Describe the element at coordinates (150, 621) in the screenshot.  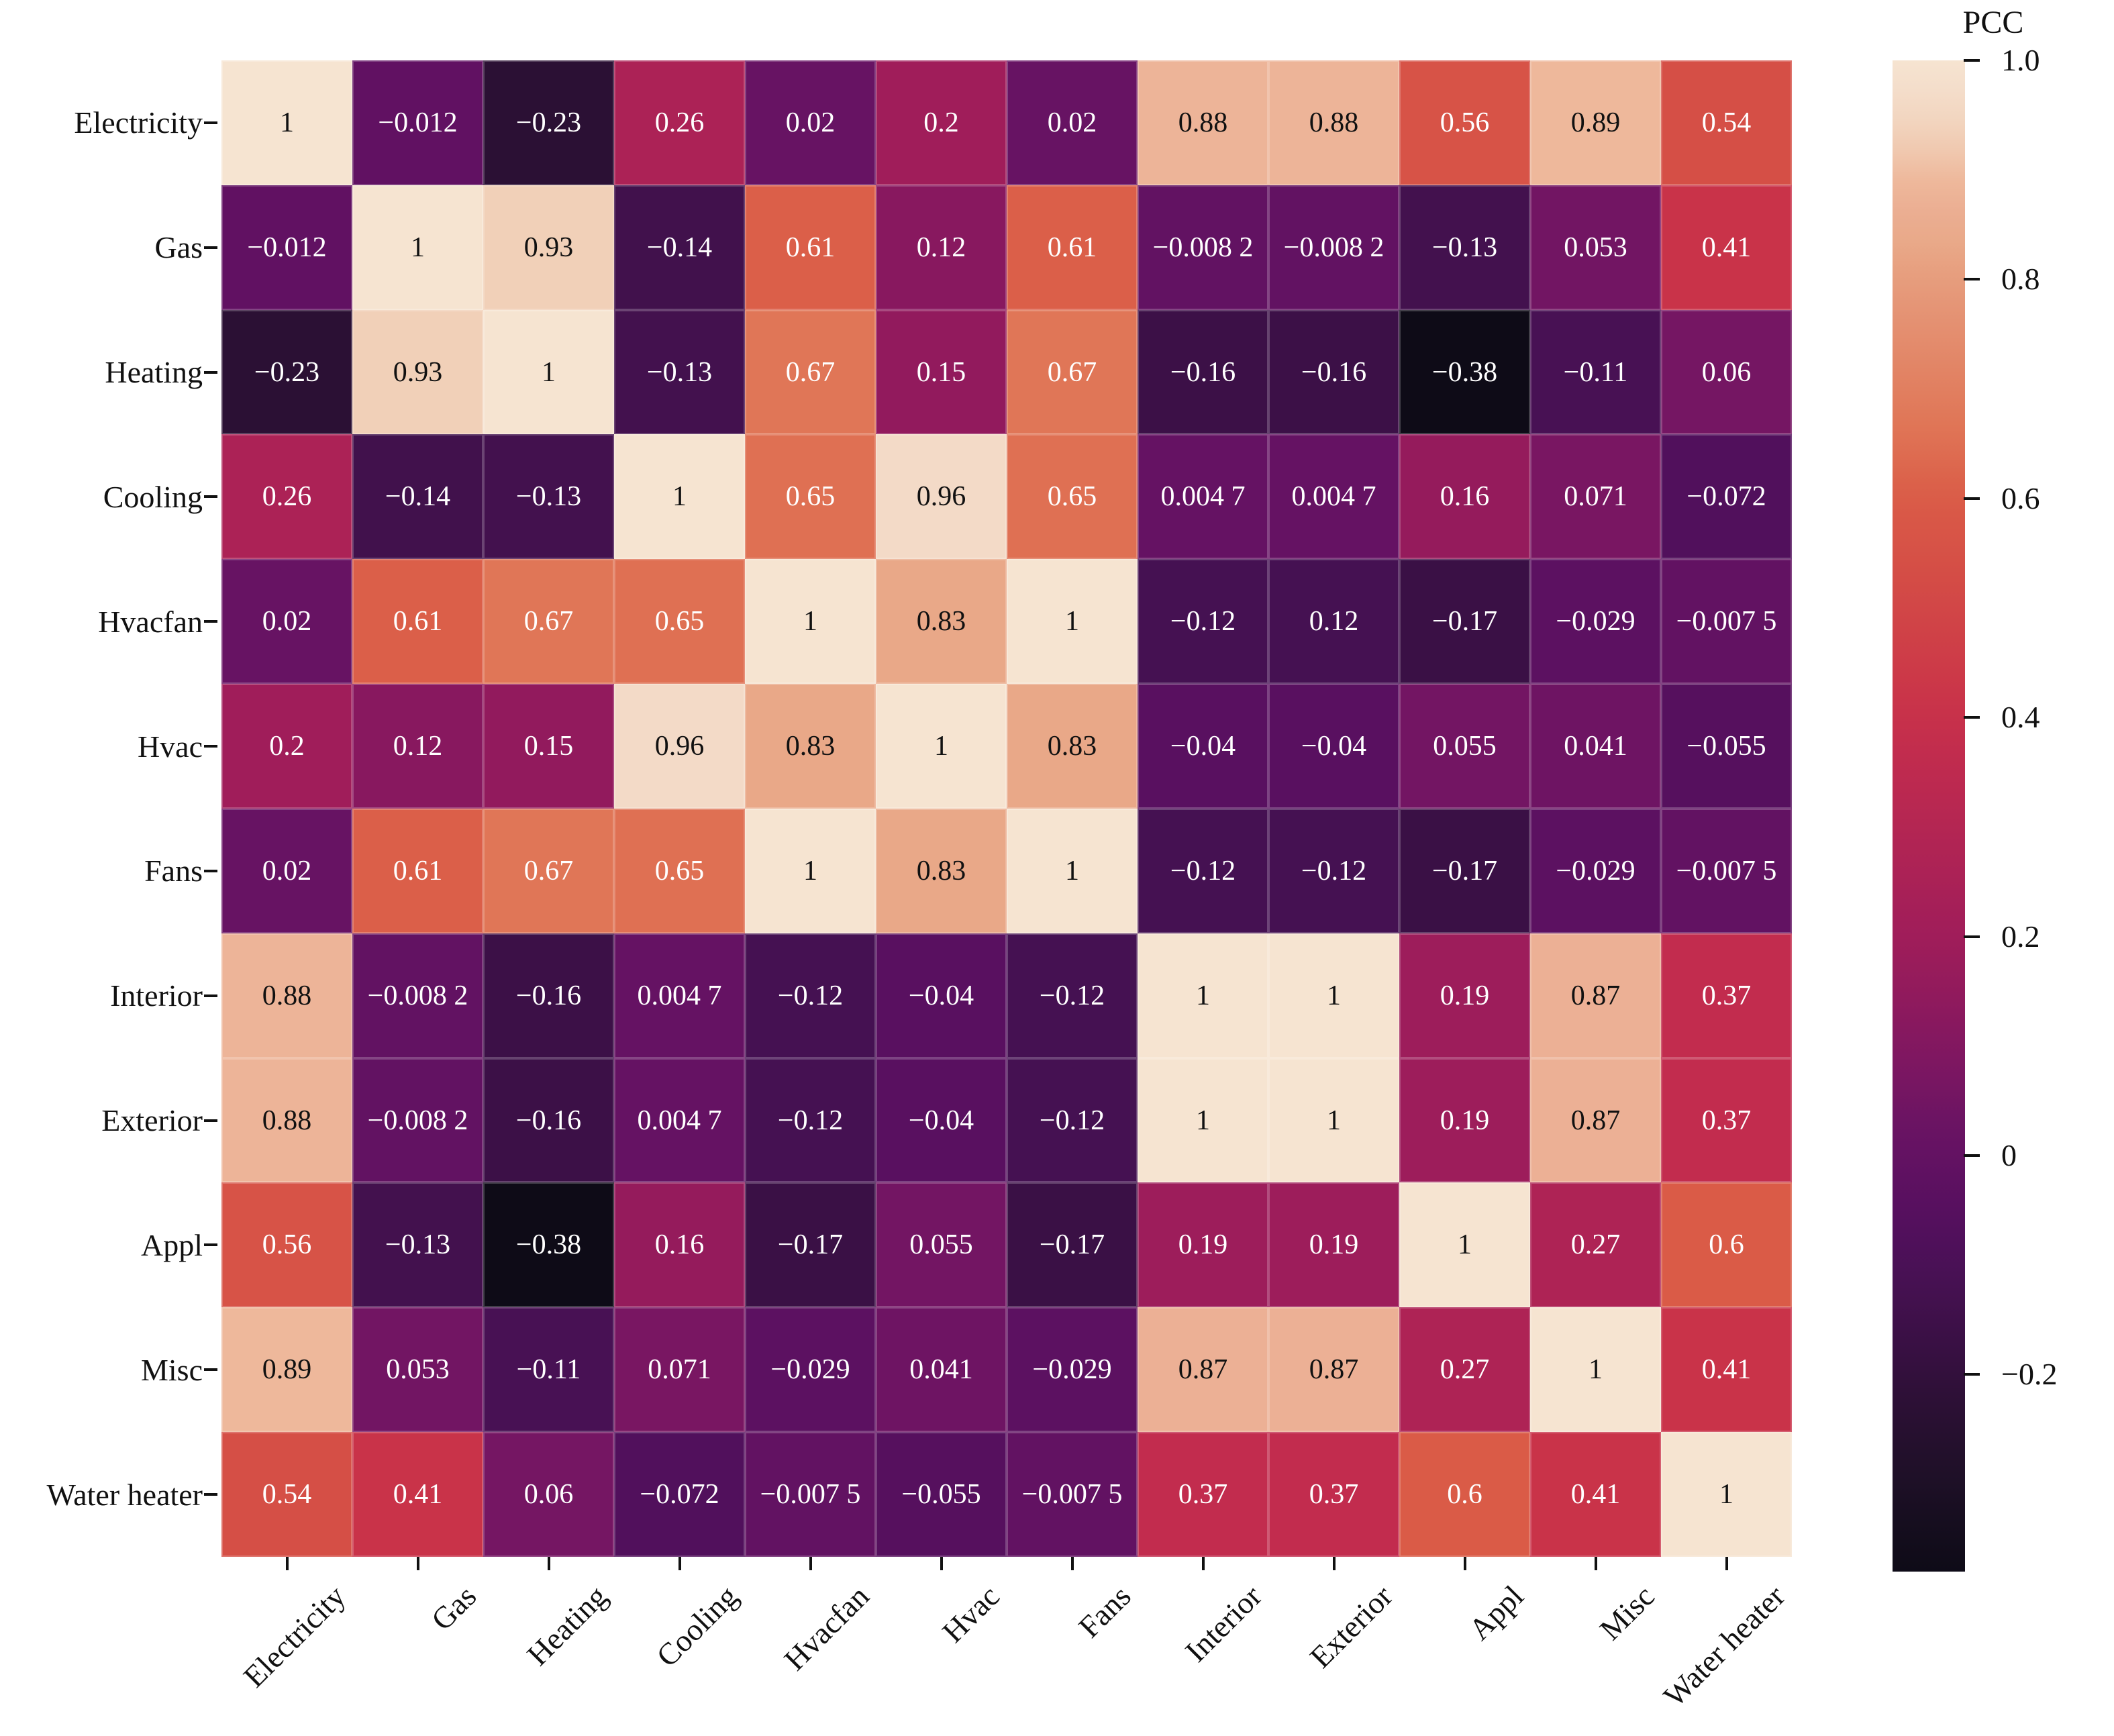
I see `y-axis-label: Hvacfan` at that location.